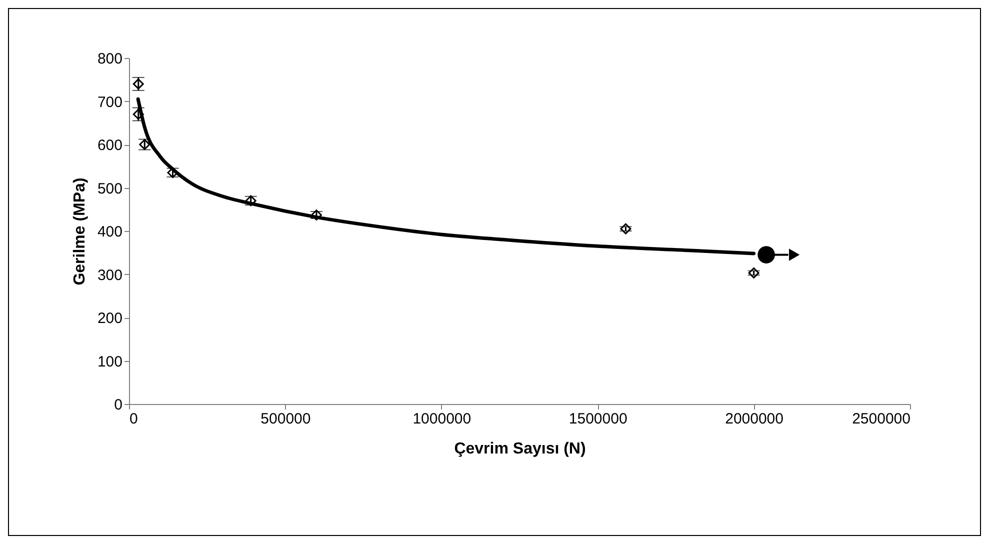 The height and width of the screenshot is (546, 990). I want to click on y-tick-label: 100, so click(109, 361).